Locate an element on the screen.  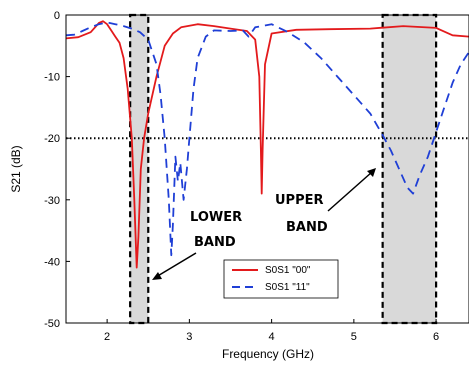
legend: S0S1 "00" S0S1 "11" is located at coordinates (281, 279).